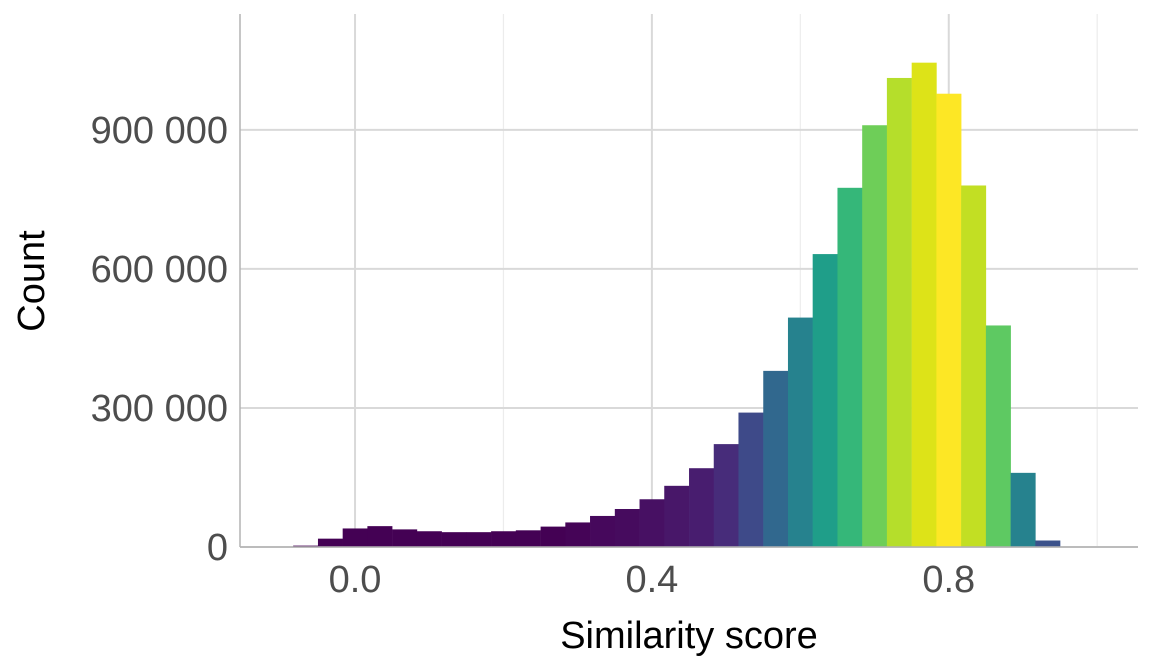 Image resolution: width=1152 pixels, height=672 pixels. I want to click on x-tick-label: 0.8, so click(948, 580).